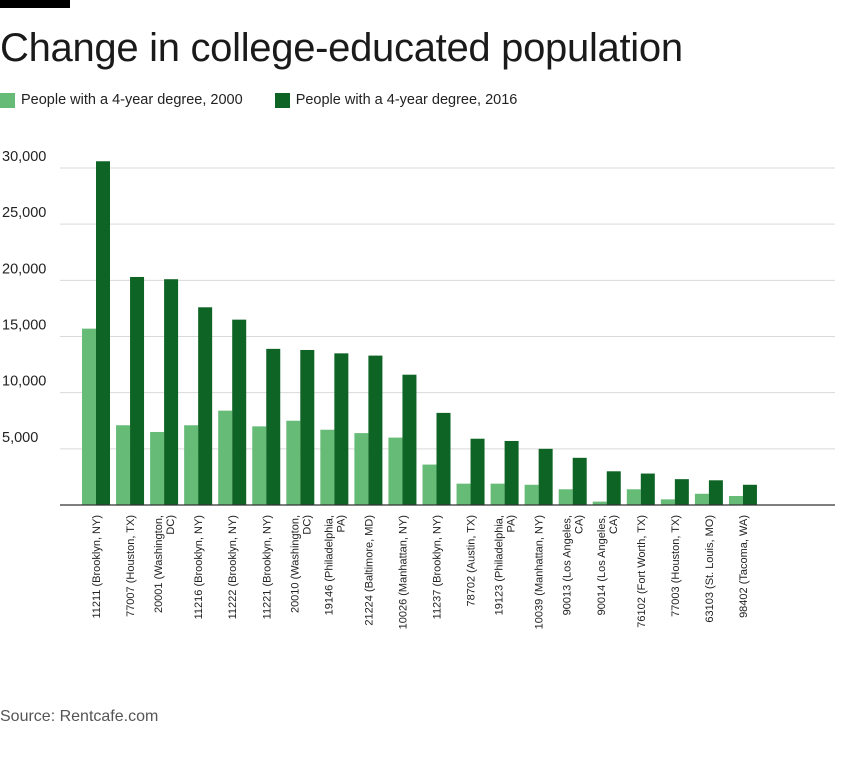 This screenshot has width=865, height=765. Describe the element at coordinates (132, 100) in the screenshot. I see `legend-label-2000: People with a 4-year degree, 2000` at that location.